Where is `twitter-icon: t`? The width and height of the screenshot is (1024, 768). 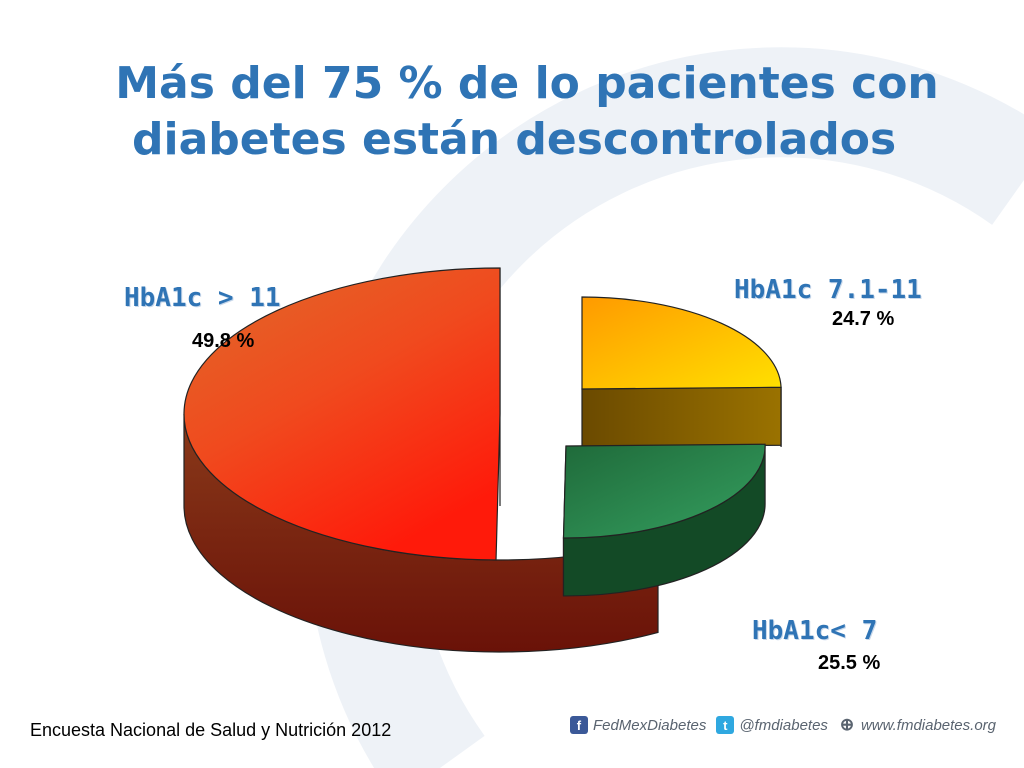 twitter-icon: t is located at coordinates (725, 725).